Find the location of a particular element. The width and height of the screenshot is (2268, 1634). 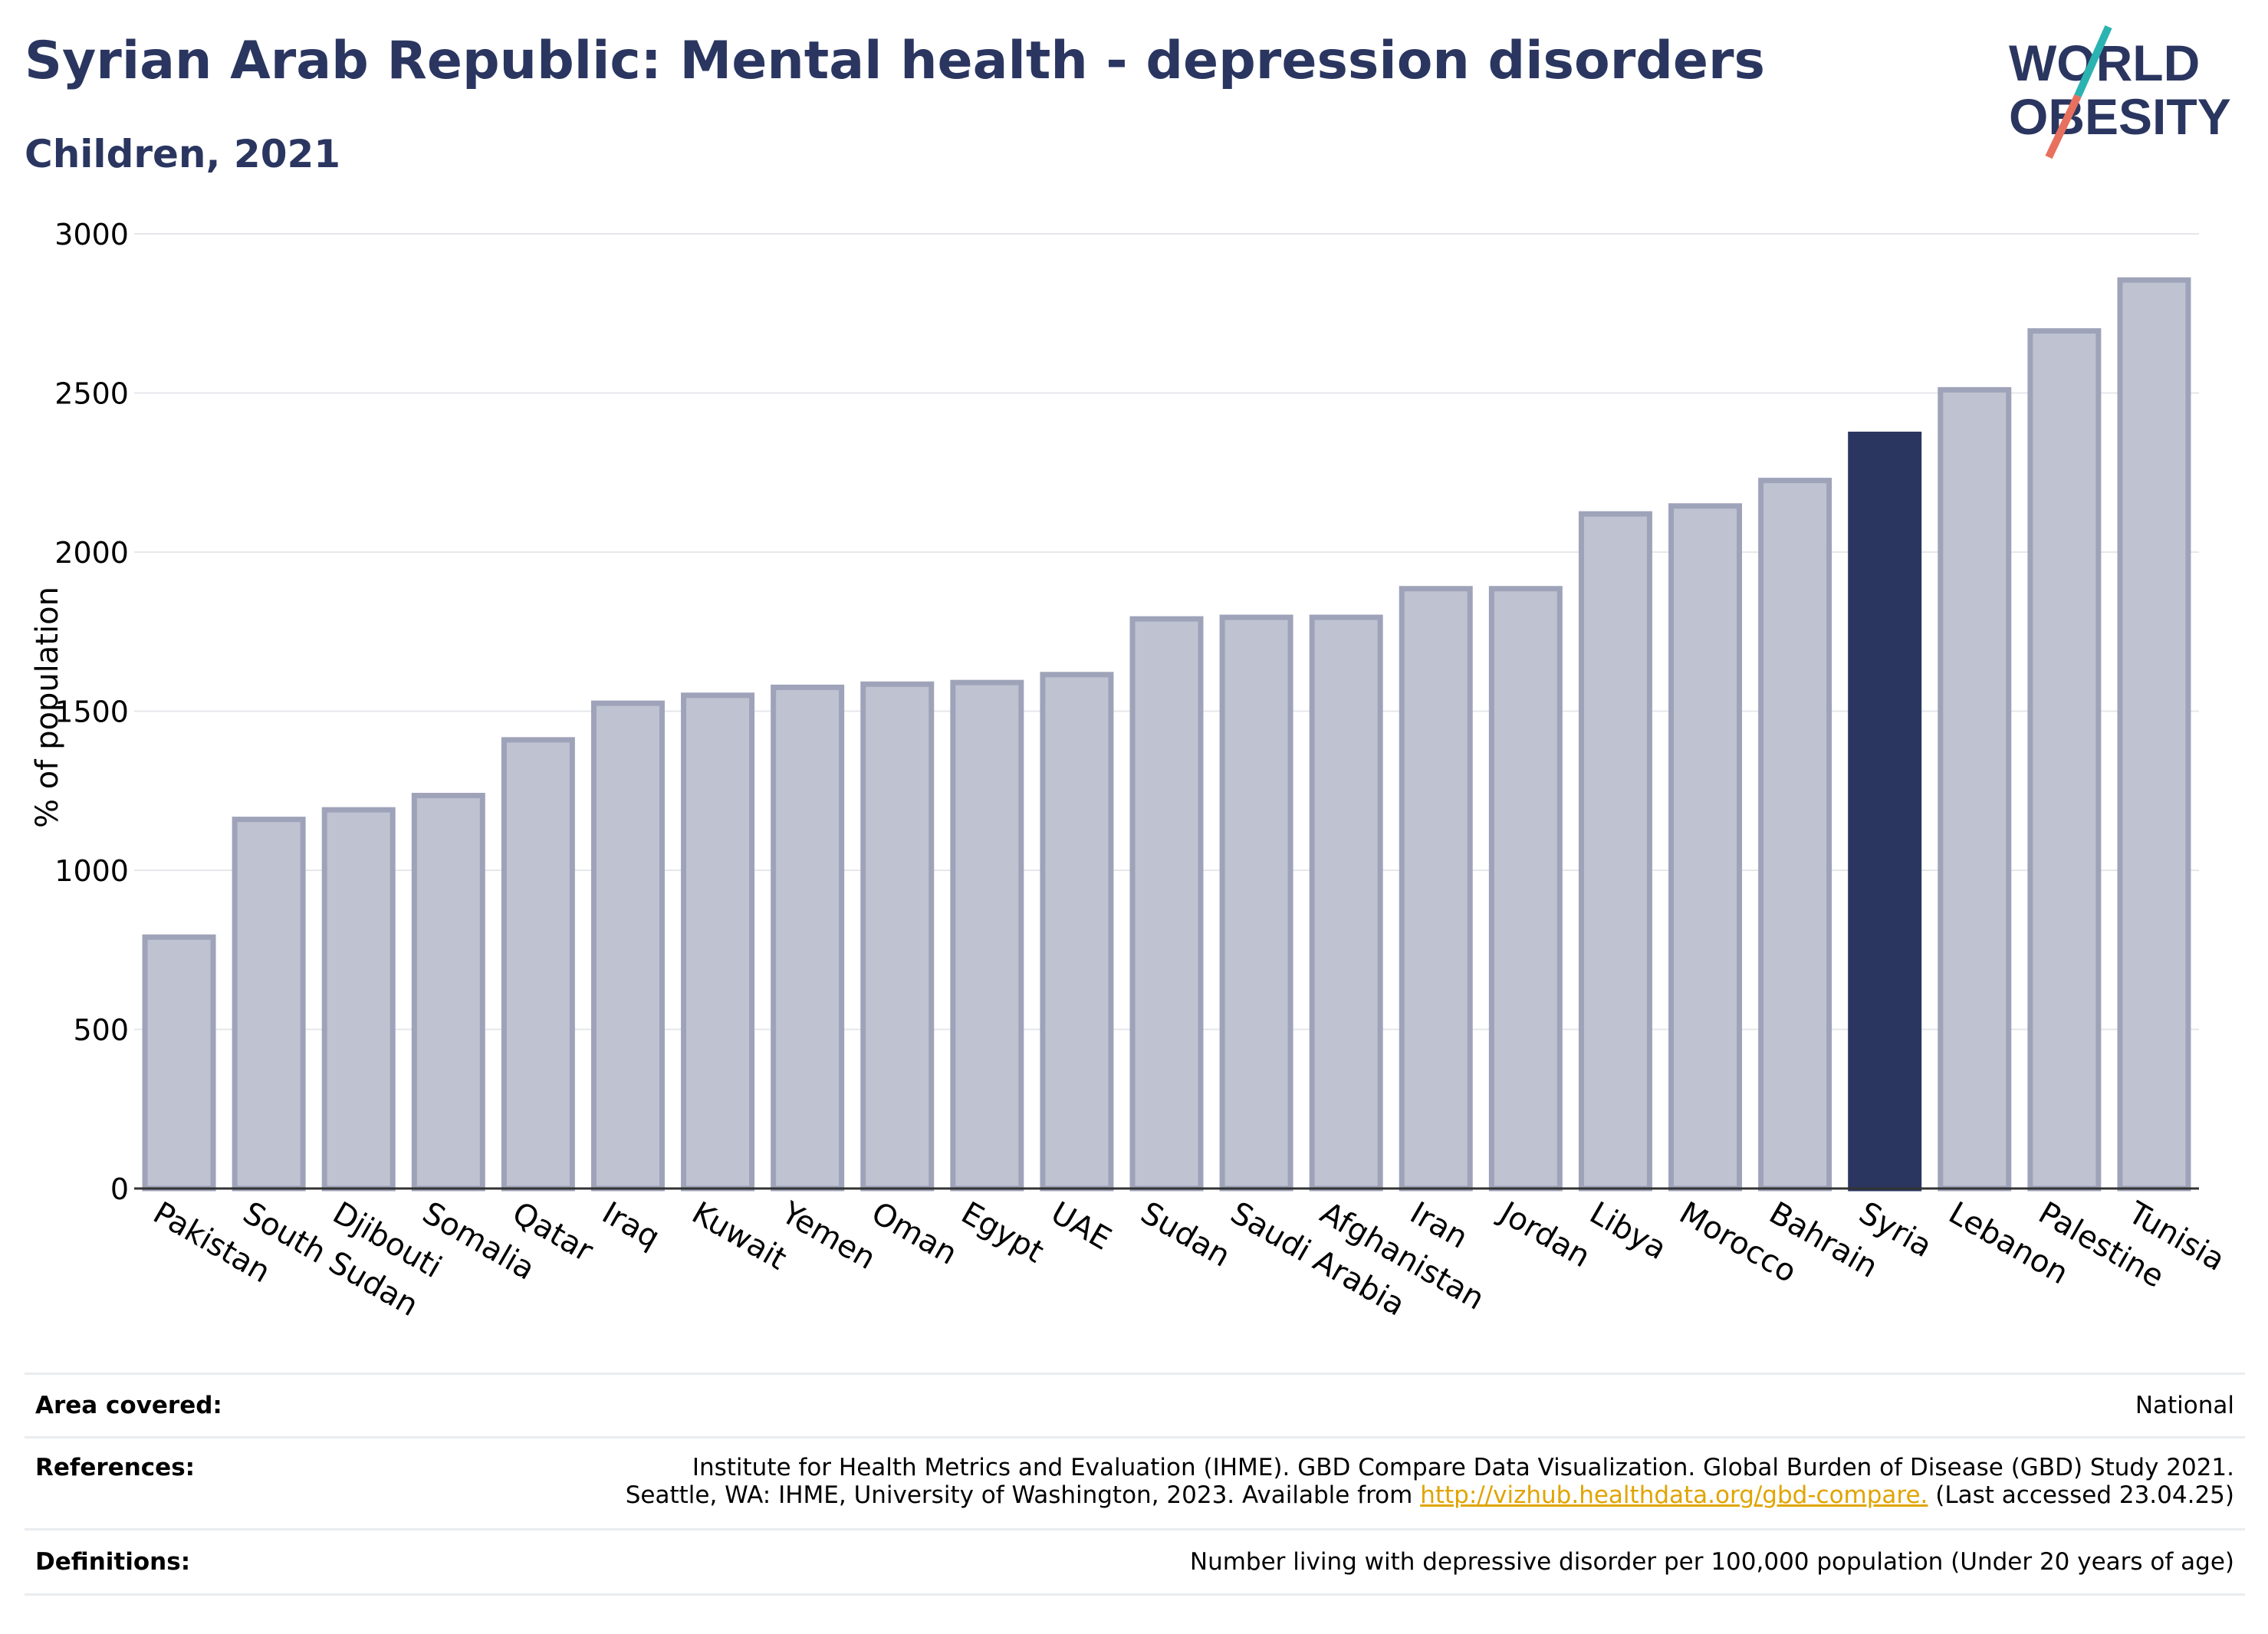

bar-morocco is located at coordinates (1705, 848).